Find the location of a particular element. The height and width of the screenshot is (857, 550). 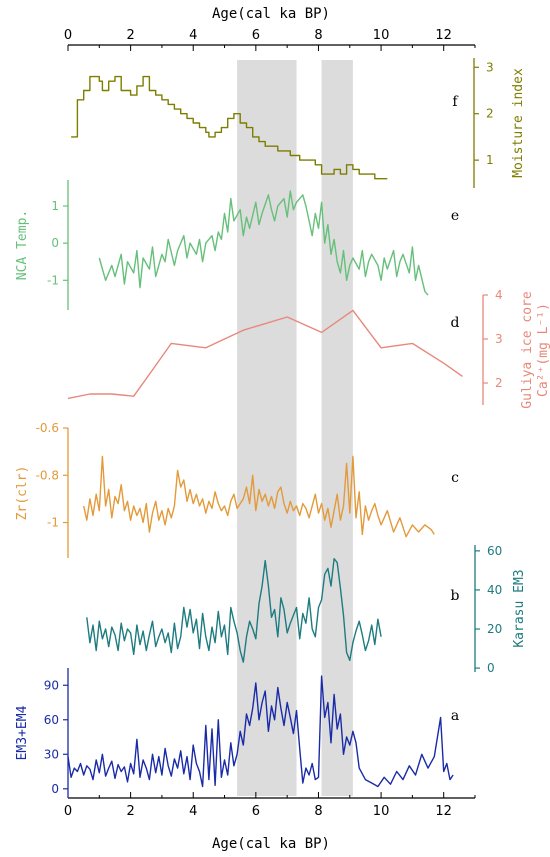

panel-f: 1 2 3 Moisture index f is located at coordinates (298, 123).